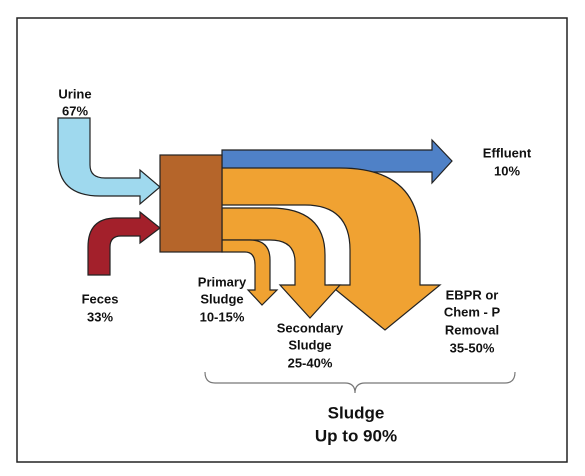 The height and width of the screenshot is (476, 585). What do you see at coordinates (472, 347) in the screenshot?
I see `node-value: 35-50%` at bounding box center [472, 347].